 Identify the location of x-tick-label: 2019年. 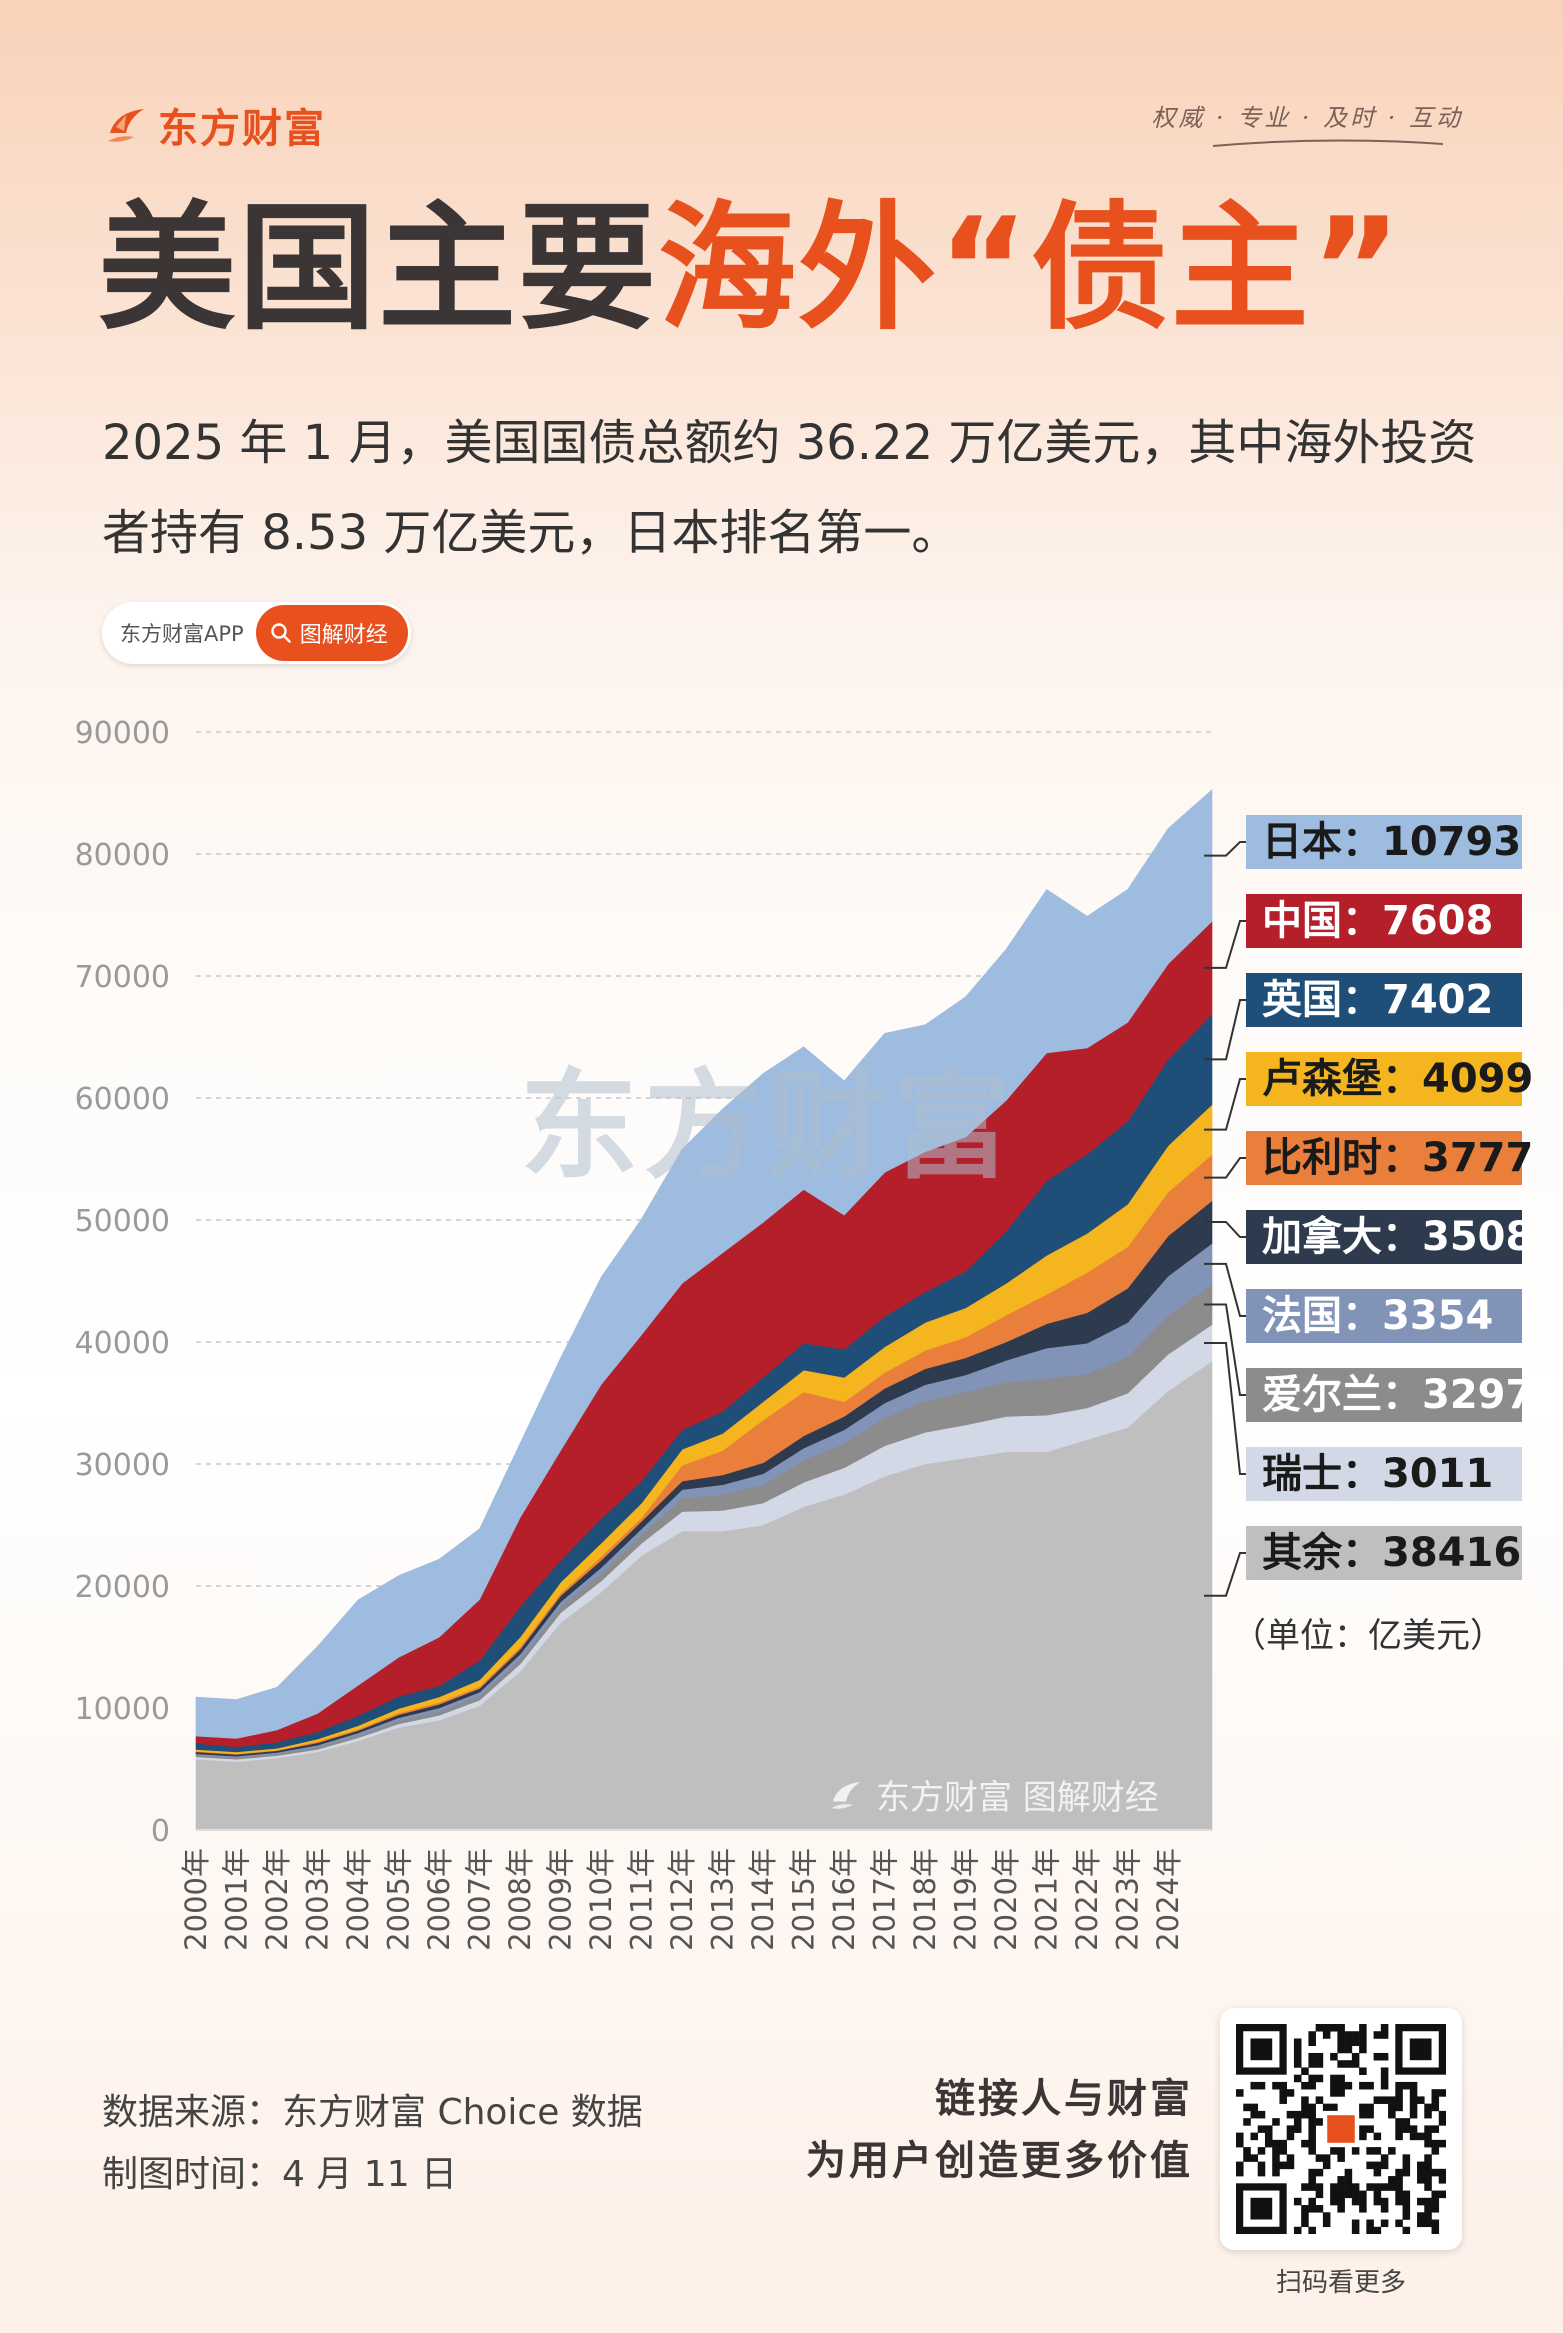
(966, 1899).